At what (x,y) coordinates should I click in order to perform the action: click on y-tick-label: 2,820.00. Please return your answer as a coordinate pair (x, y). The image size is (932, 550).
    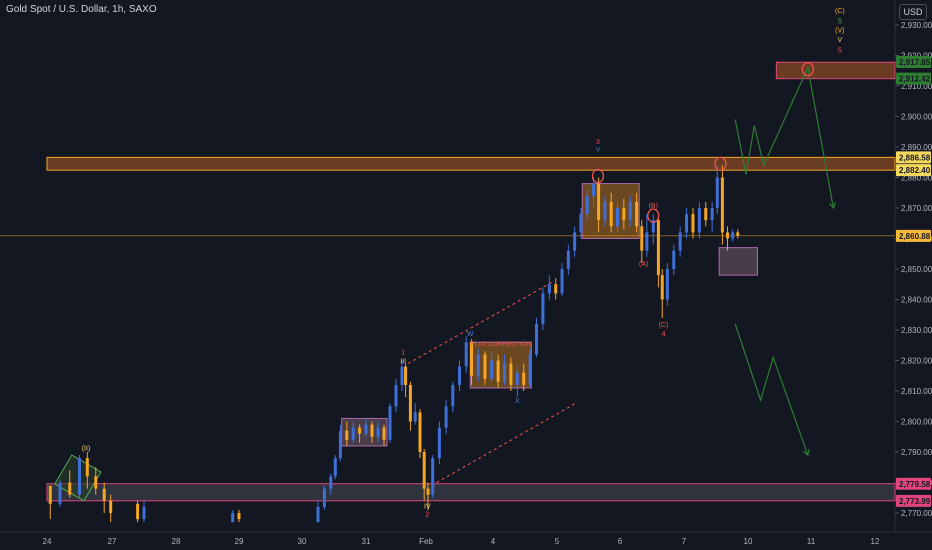
    Looking at the image, I should click on (916, 361).